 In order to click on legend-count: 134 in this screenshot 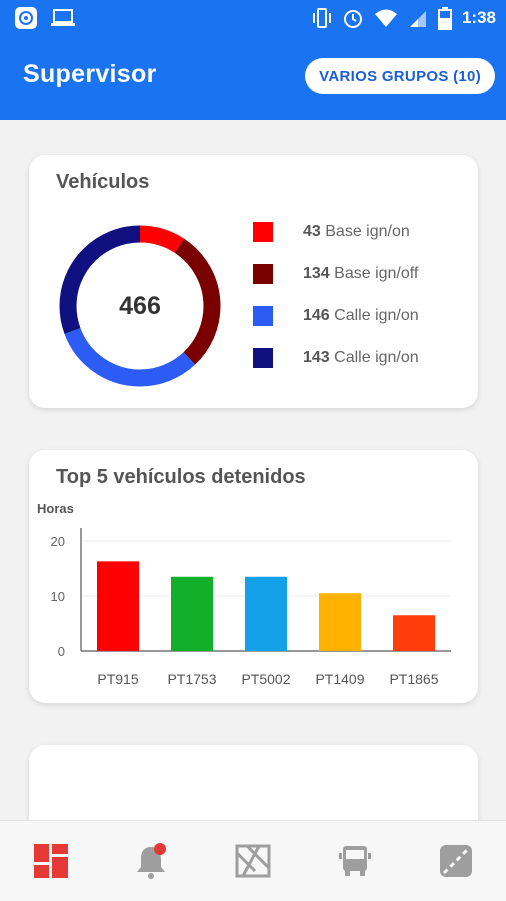, I will do `click(316, 273)`.